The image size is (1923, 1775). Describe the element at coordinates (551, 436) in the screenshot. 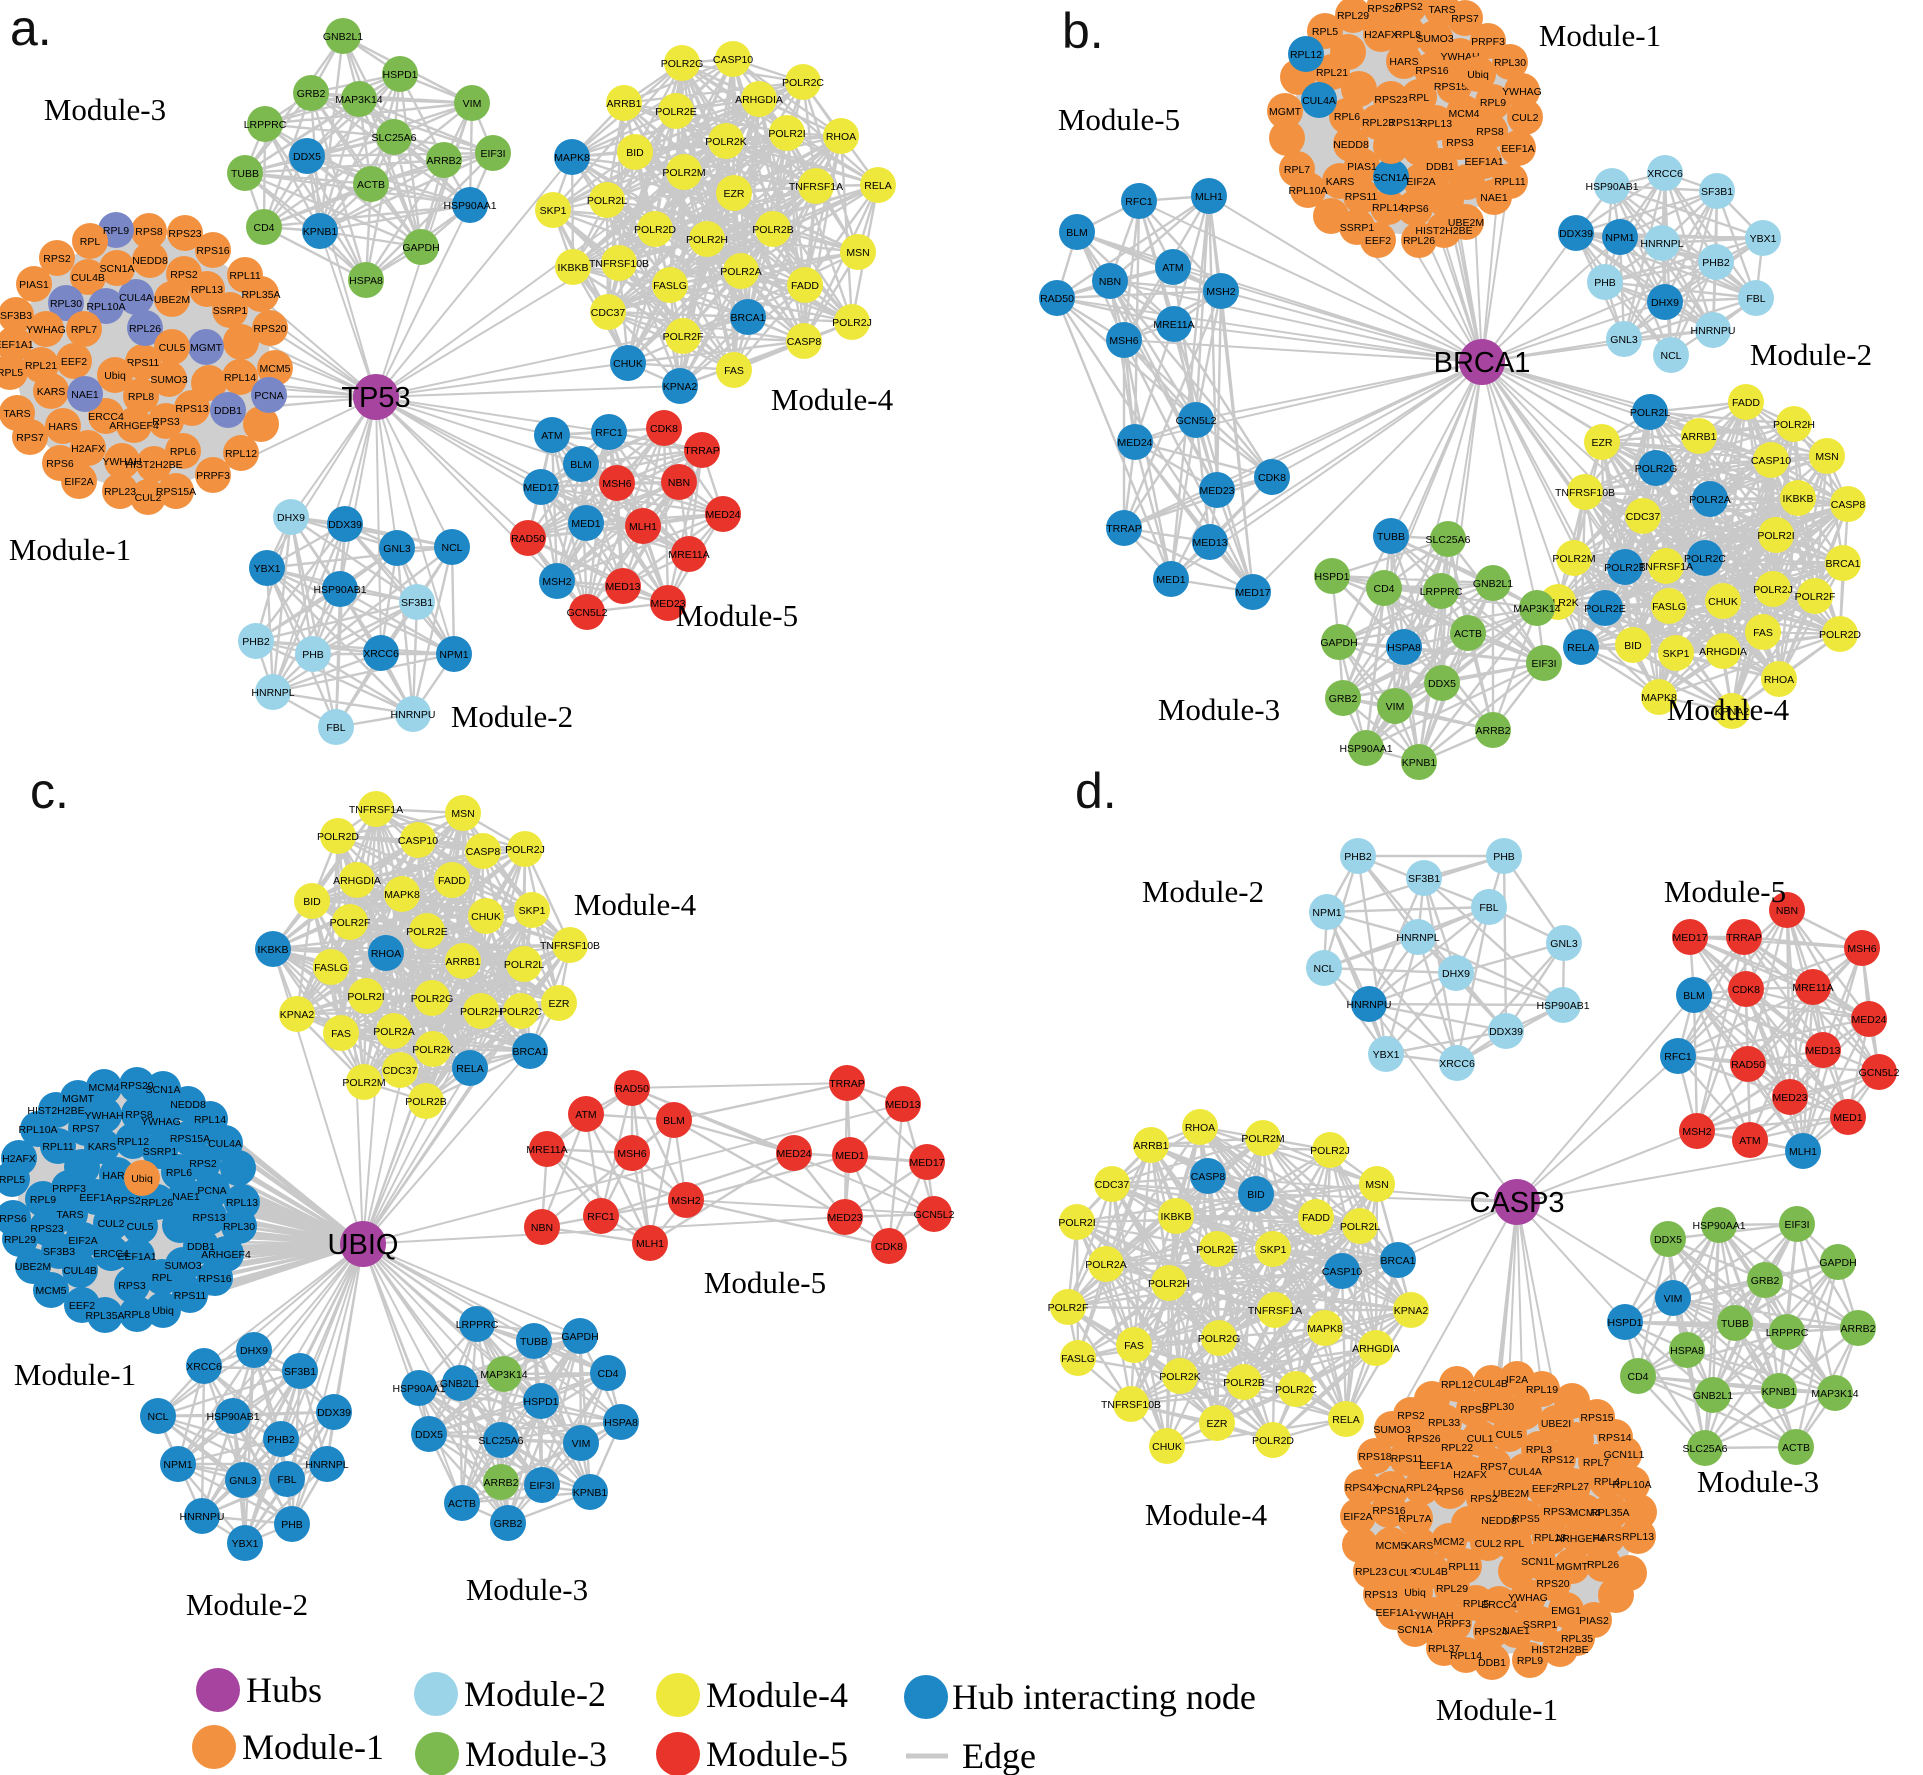

I see `svg-text: ATM` at that location.